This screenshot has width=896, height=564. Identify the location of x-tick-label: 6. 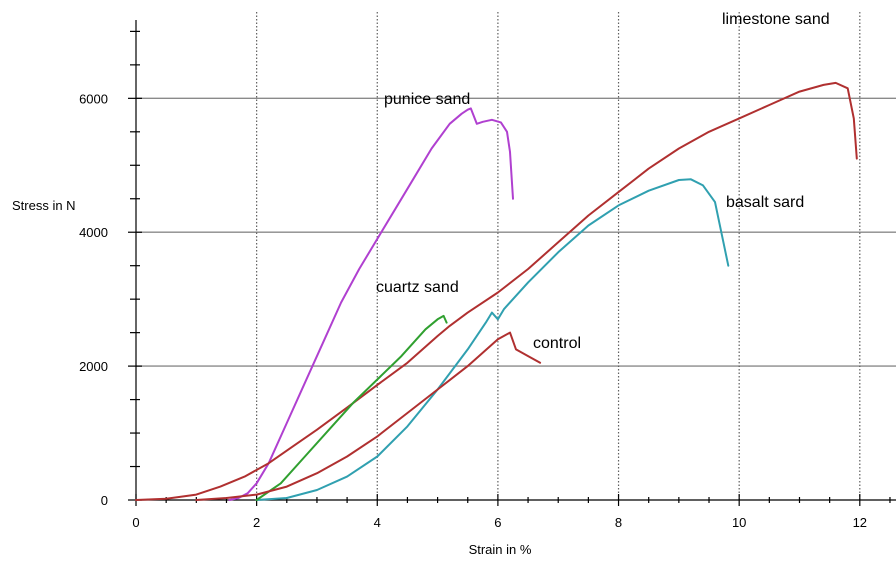
(497, 522).